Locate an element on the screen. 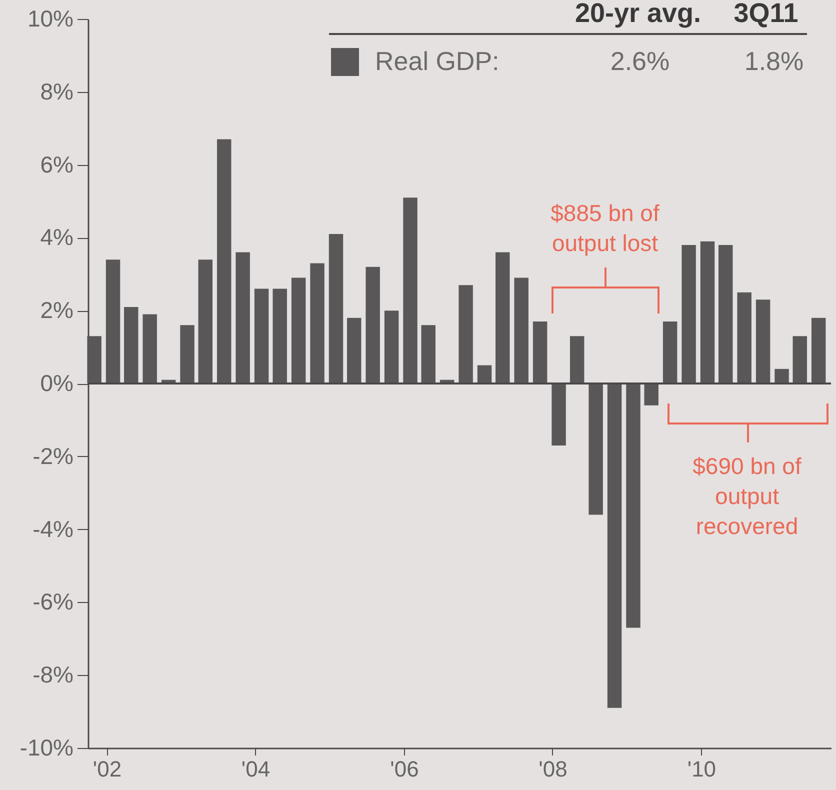  legend-label: Real GDP: is located at coordinates (437, 61).